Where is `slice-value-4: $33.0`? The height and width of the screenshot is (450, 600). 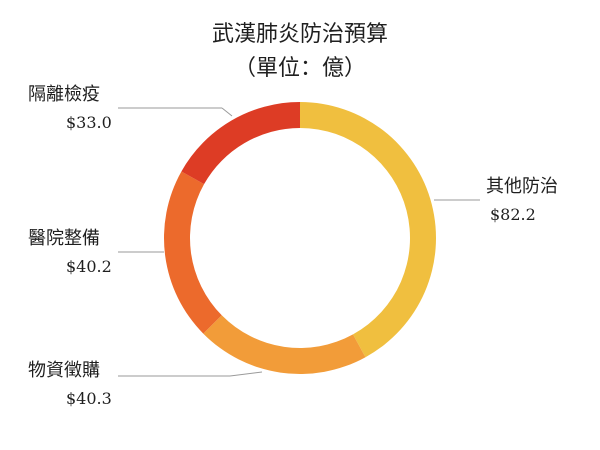
slice-value-4: $33.0 is located at coordinates (89, 122).